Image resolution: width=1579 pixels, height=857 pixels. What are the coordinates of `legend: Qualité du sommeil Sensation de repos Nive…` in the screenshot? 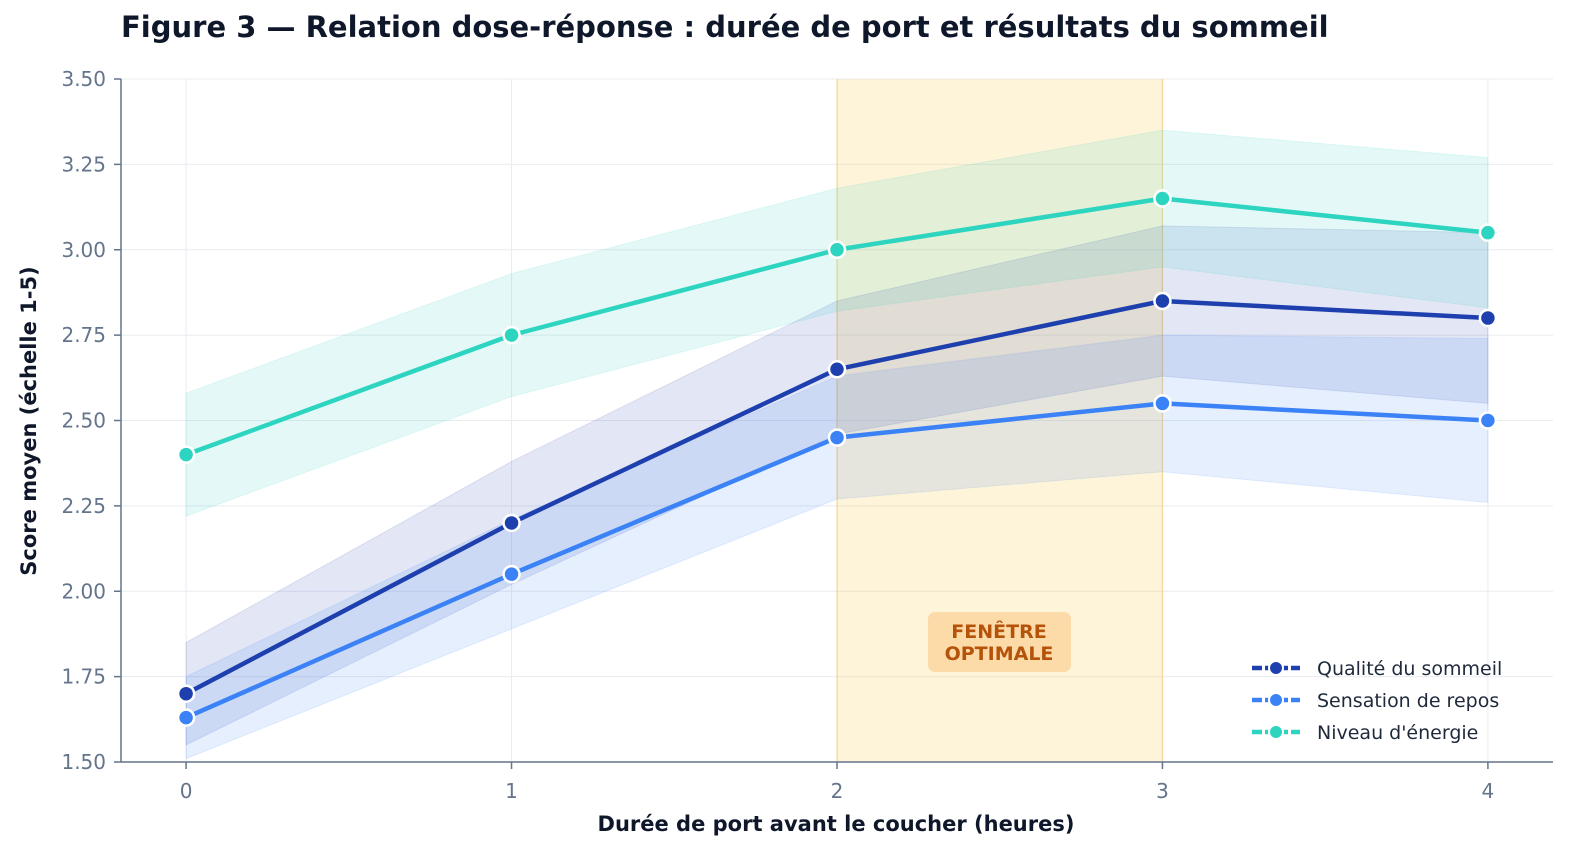 It's located at (1377, 701).